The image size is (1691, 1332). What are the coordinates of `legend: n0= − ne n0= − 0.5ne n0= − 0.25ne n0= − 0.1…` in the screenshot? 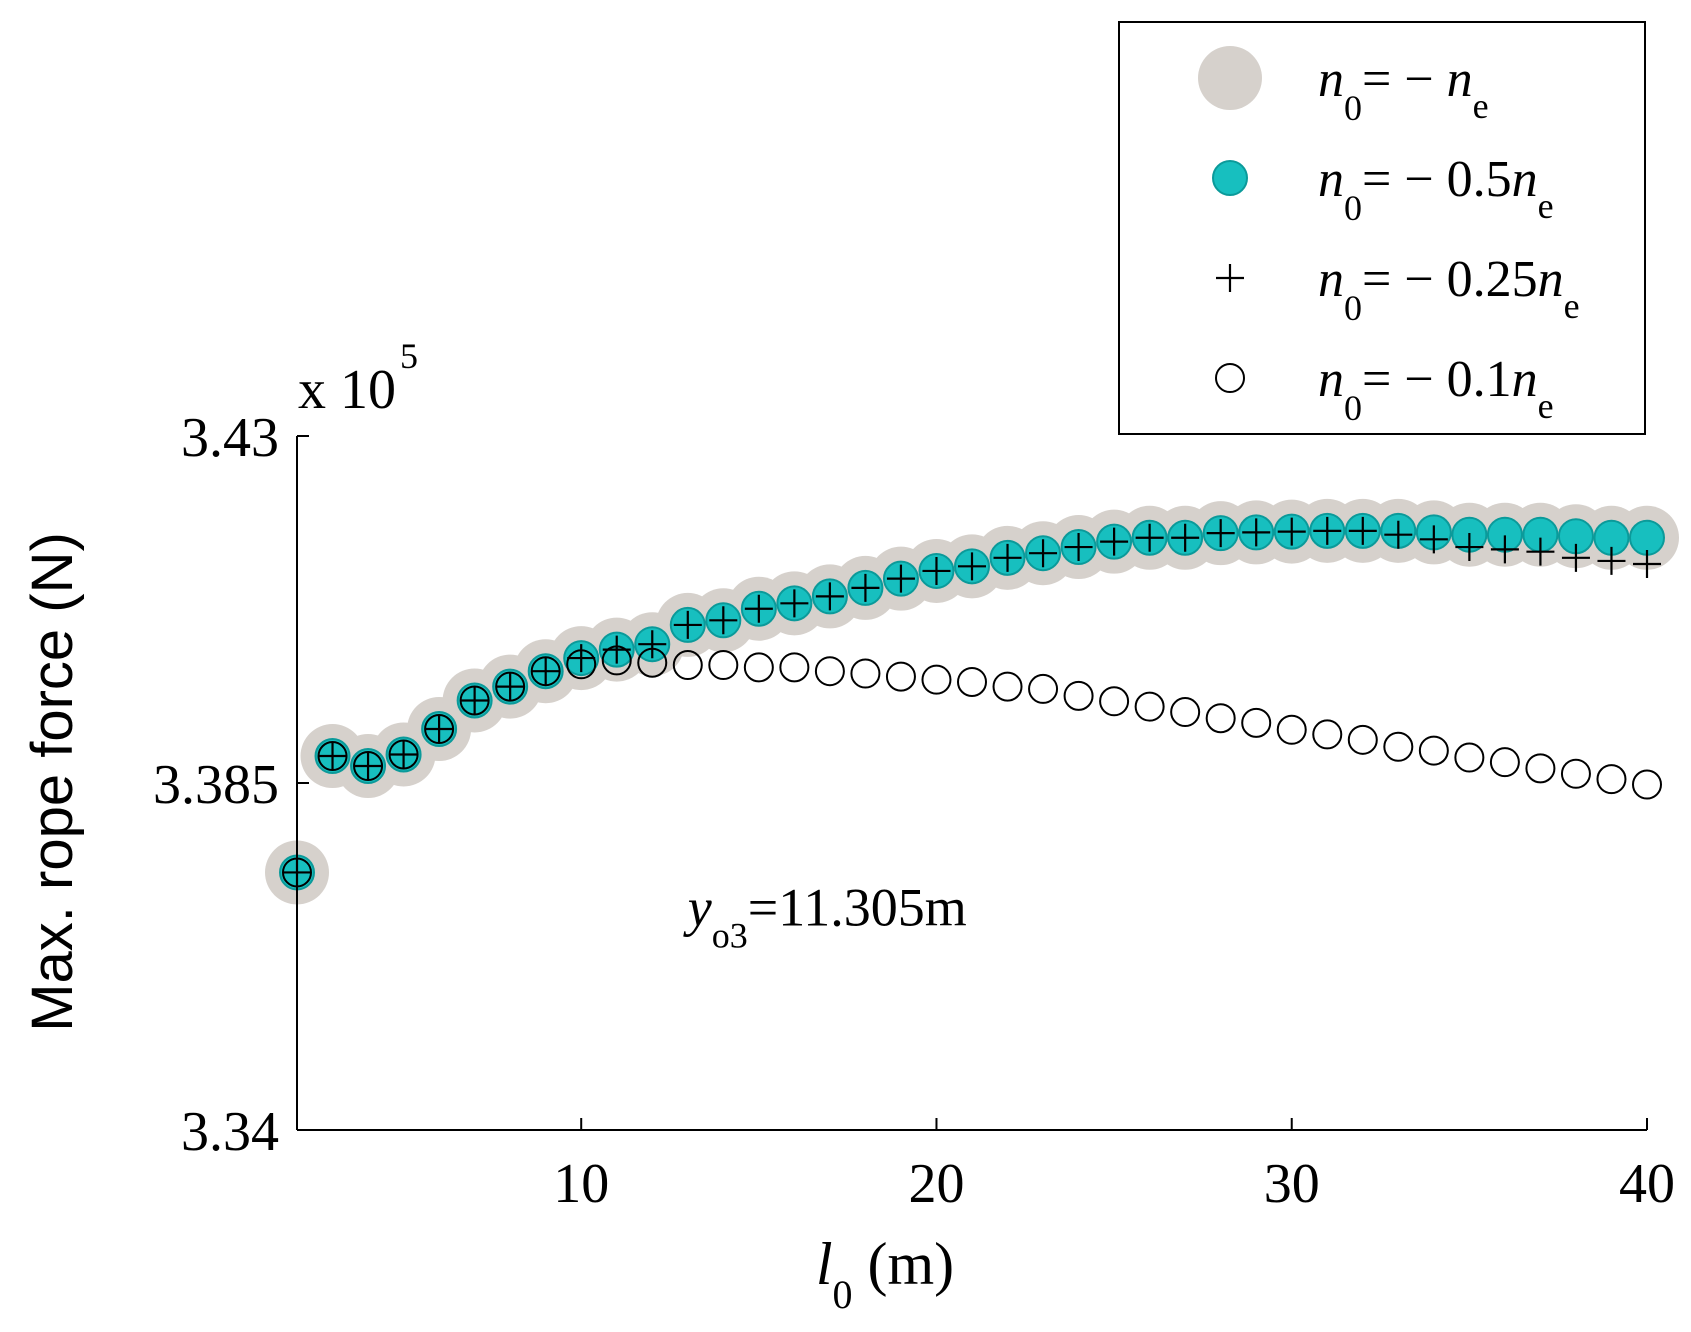 It's located at (1382, 228).